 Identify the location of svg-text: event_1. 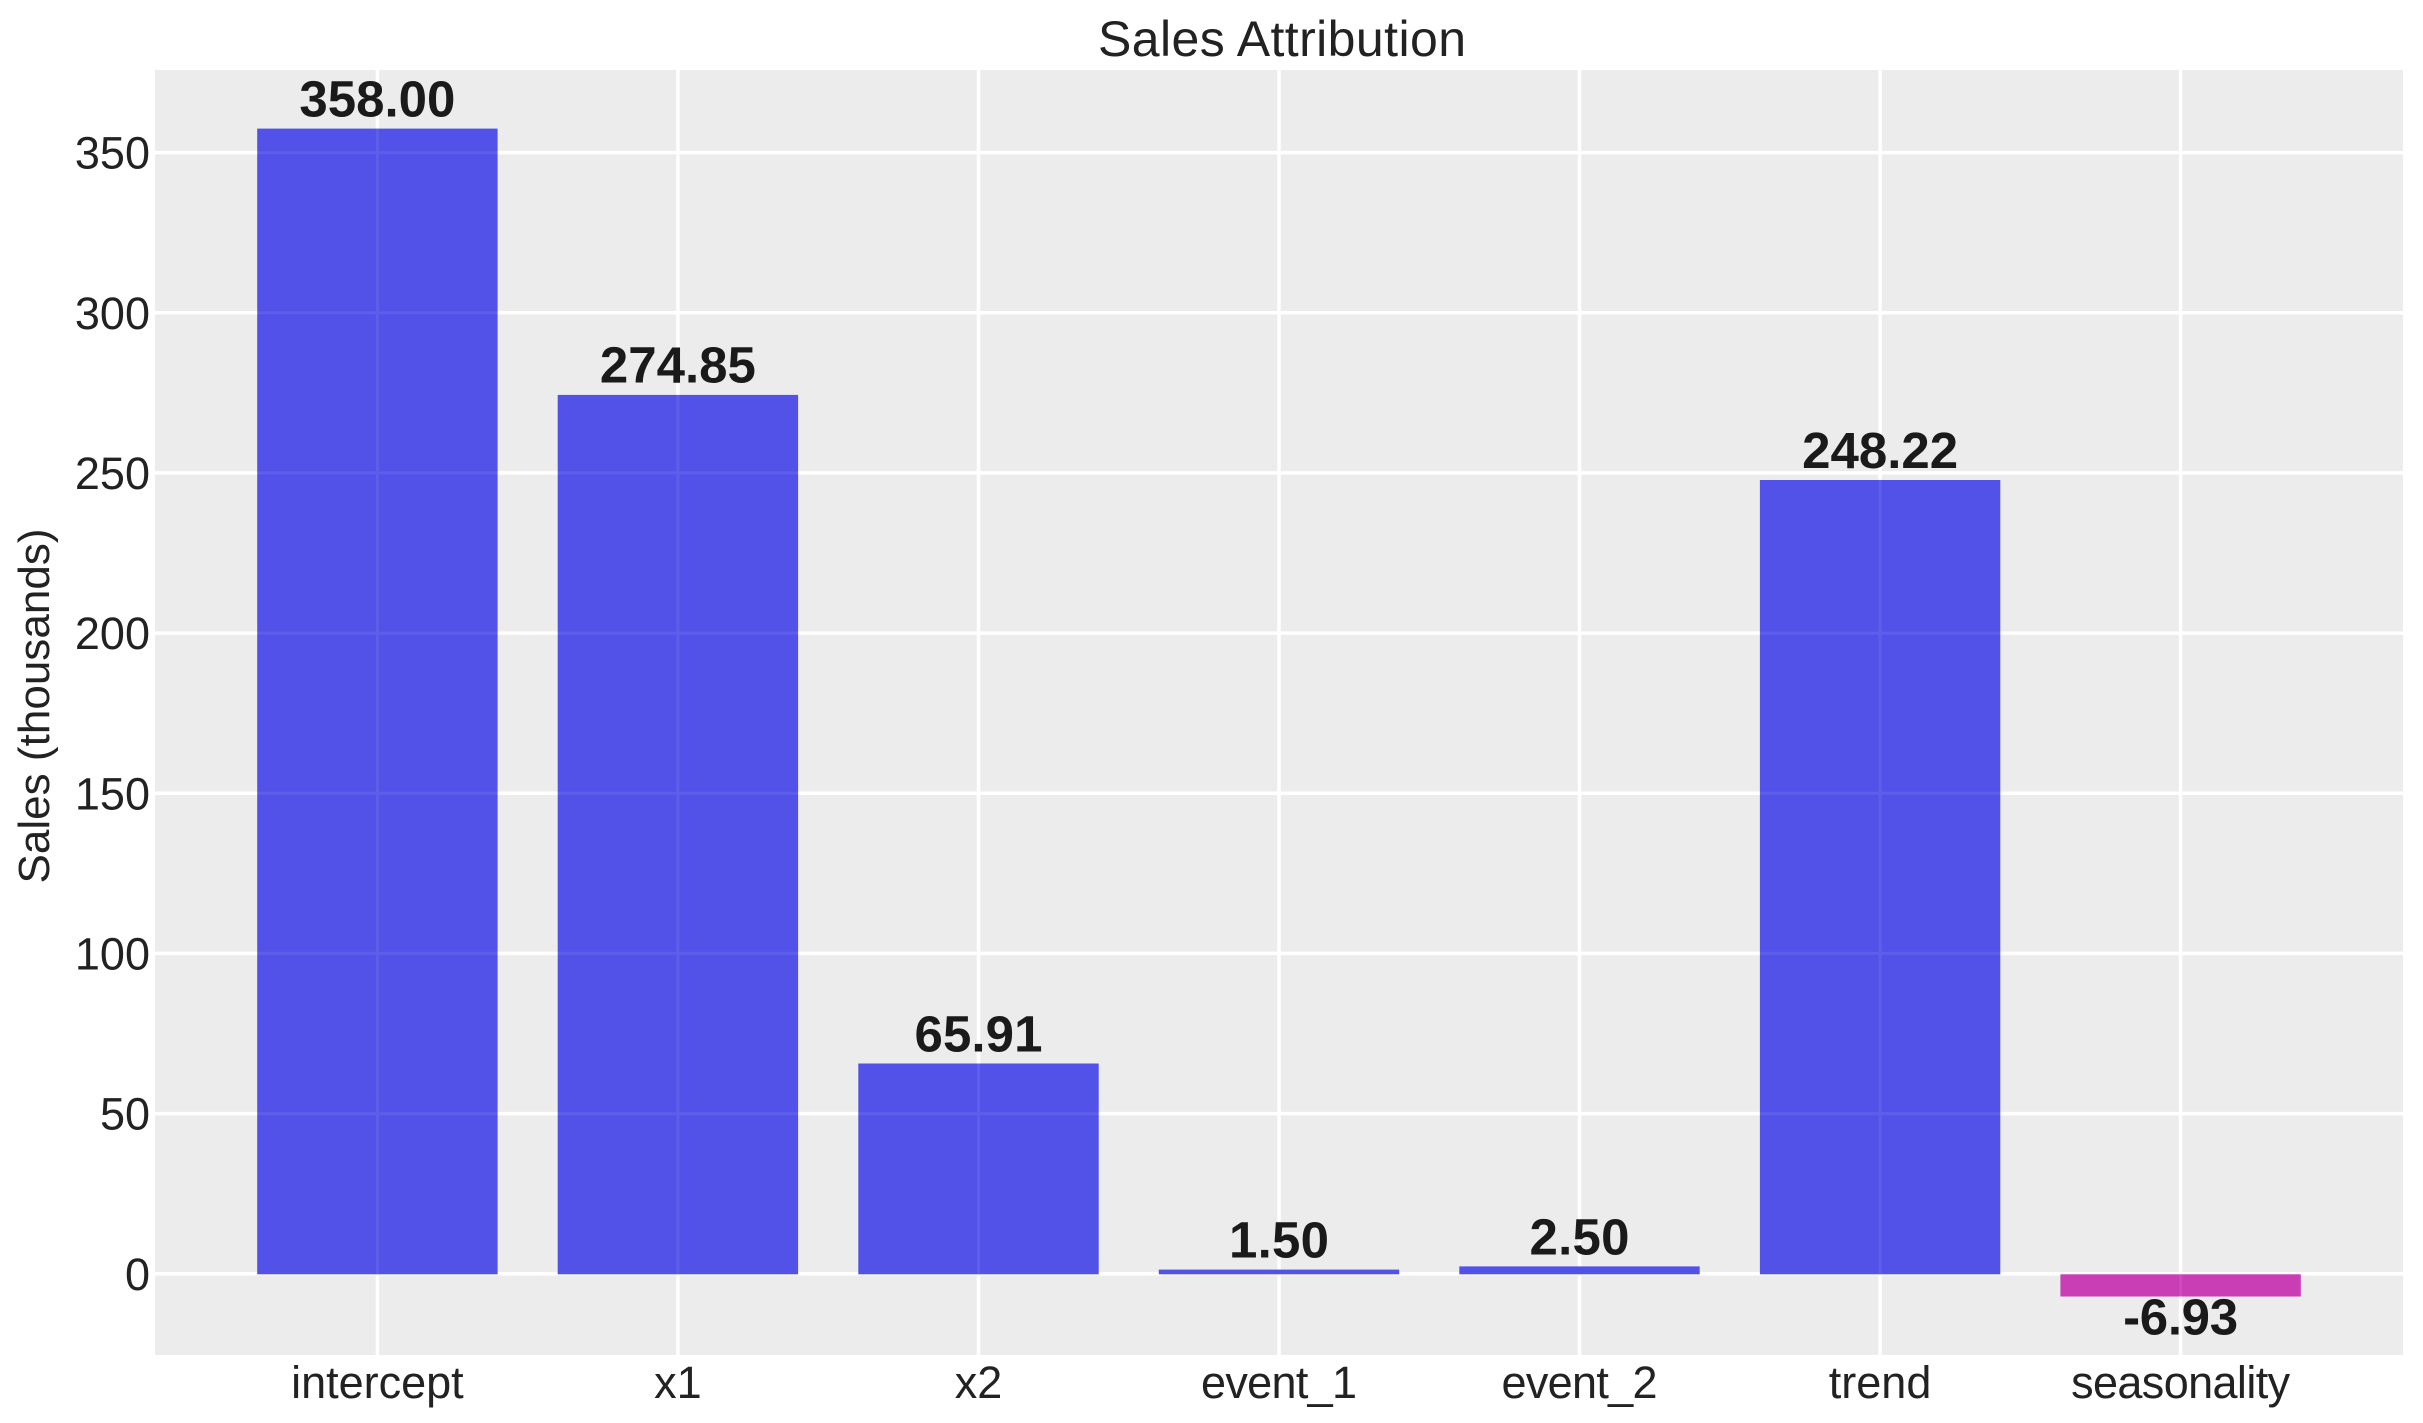
(1279, 1382).